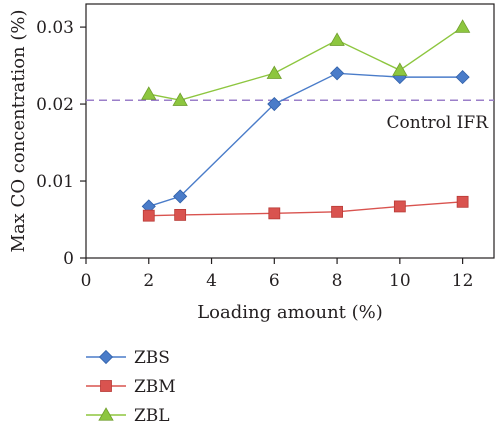 Image resolution: width=500 pixels, height=426 pixels. Describe the element at coordinates (337, 281) in the screenshot. I see `x-tick-label: 8` at that location.